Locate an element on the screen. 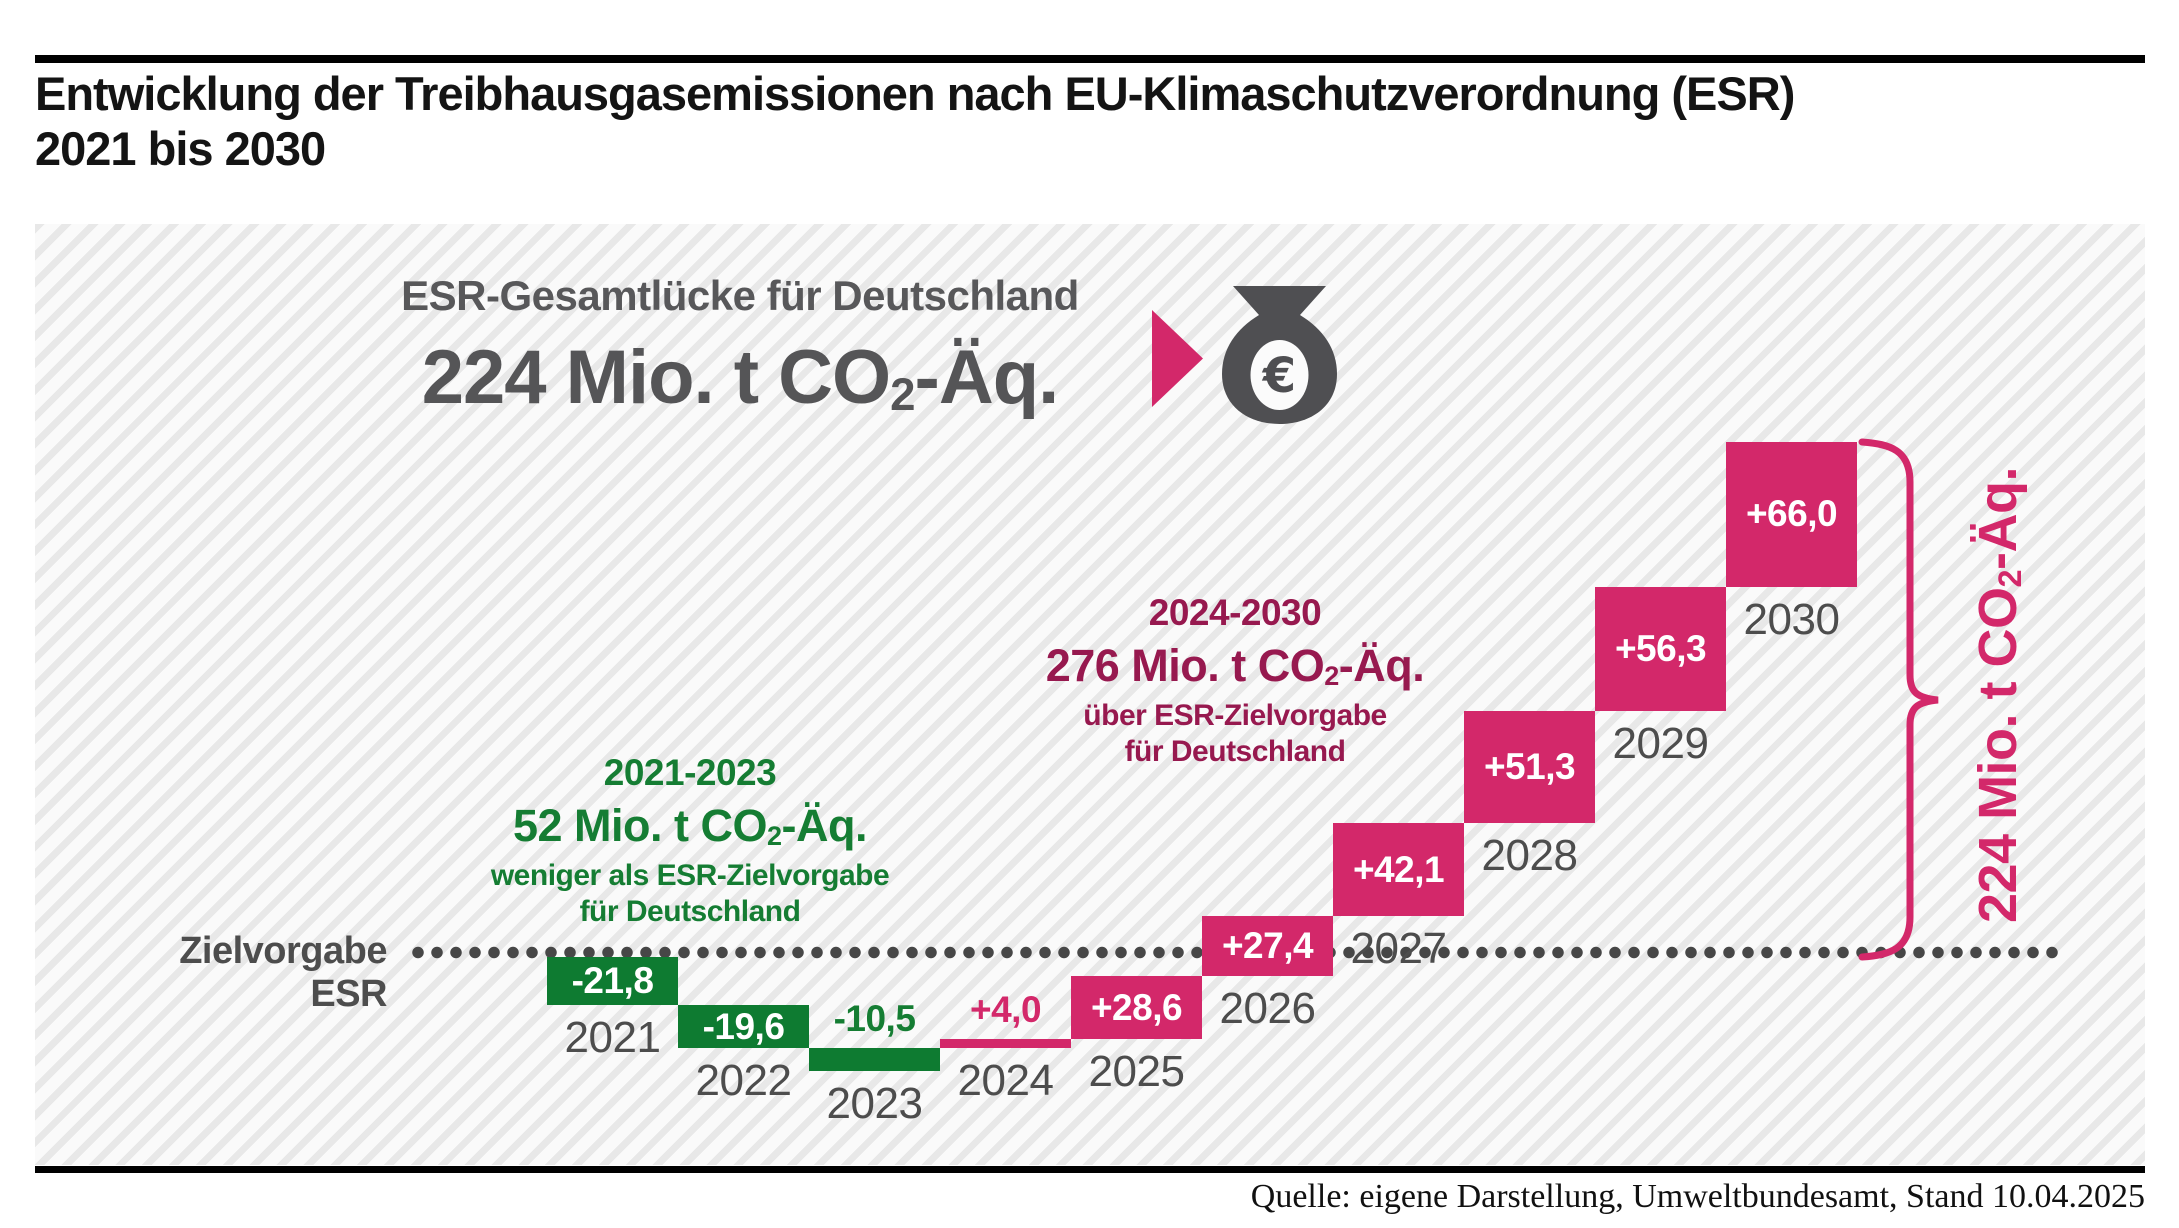 This screenshot has height=1228, width=2179. bar-2030: +66,0 is located at coordinates (1791, 514).